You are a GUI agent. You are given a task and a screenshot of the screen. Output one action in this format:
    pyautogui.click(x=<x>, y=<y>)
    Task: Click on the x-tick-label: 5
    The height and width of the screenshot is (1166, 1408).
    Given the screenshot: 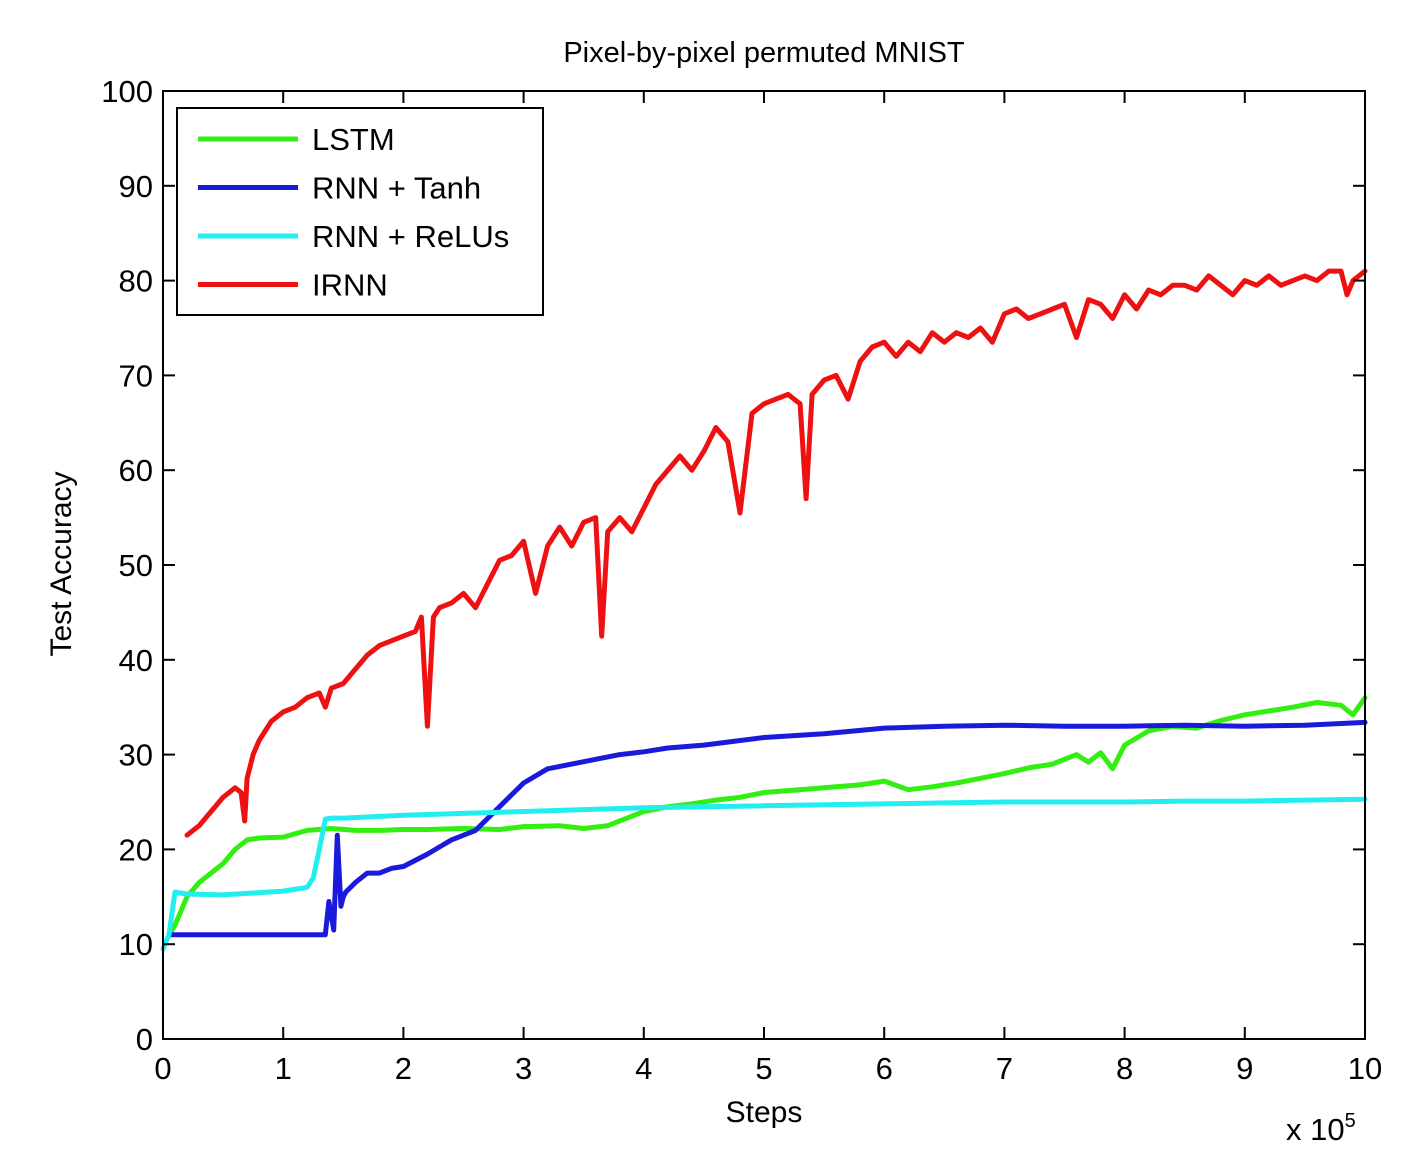 What is the action you would take?
    pyautogui.click(x=763, y=1068)
    